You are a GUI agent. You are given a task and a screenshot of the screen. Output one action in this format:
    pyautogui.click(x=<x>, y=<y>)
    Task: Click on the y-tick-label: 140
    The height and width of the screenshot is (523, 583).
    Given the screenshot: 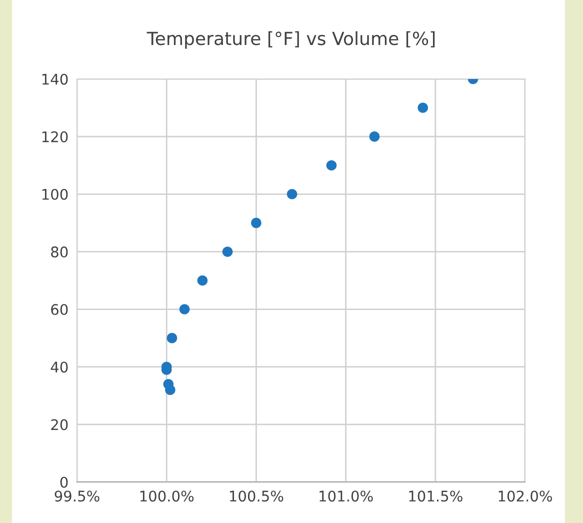 What is the action you would take?
    pyautogui.click(x=55, y=79)
    